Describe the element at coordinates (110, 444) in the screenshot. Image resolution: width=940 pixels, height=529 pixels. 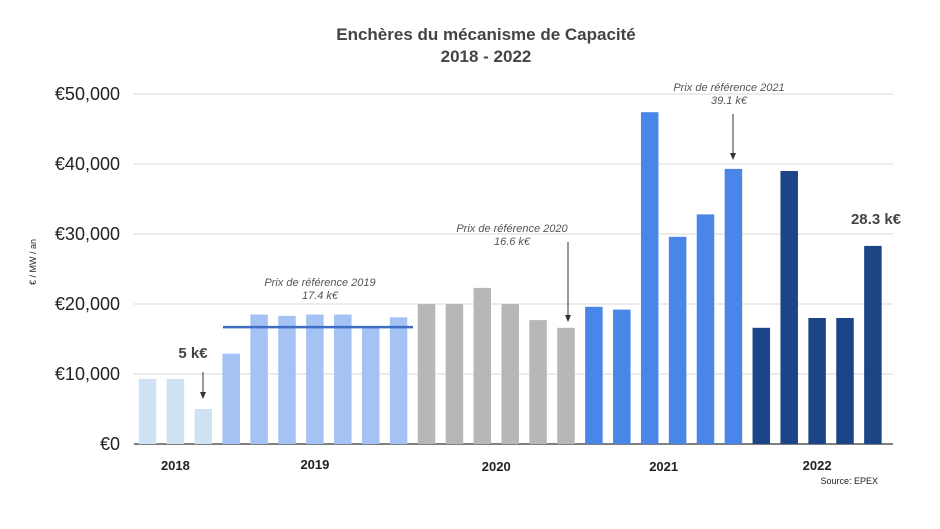
I see `y-tick-label: €0` at that location.